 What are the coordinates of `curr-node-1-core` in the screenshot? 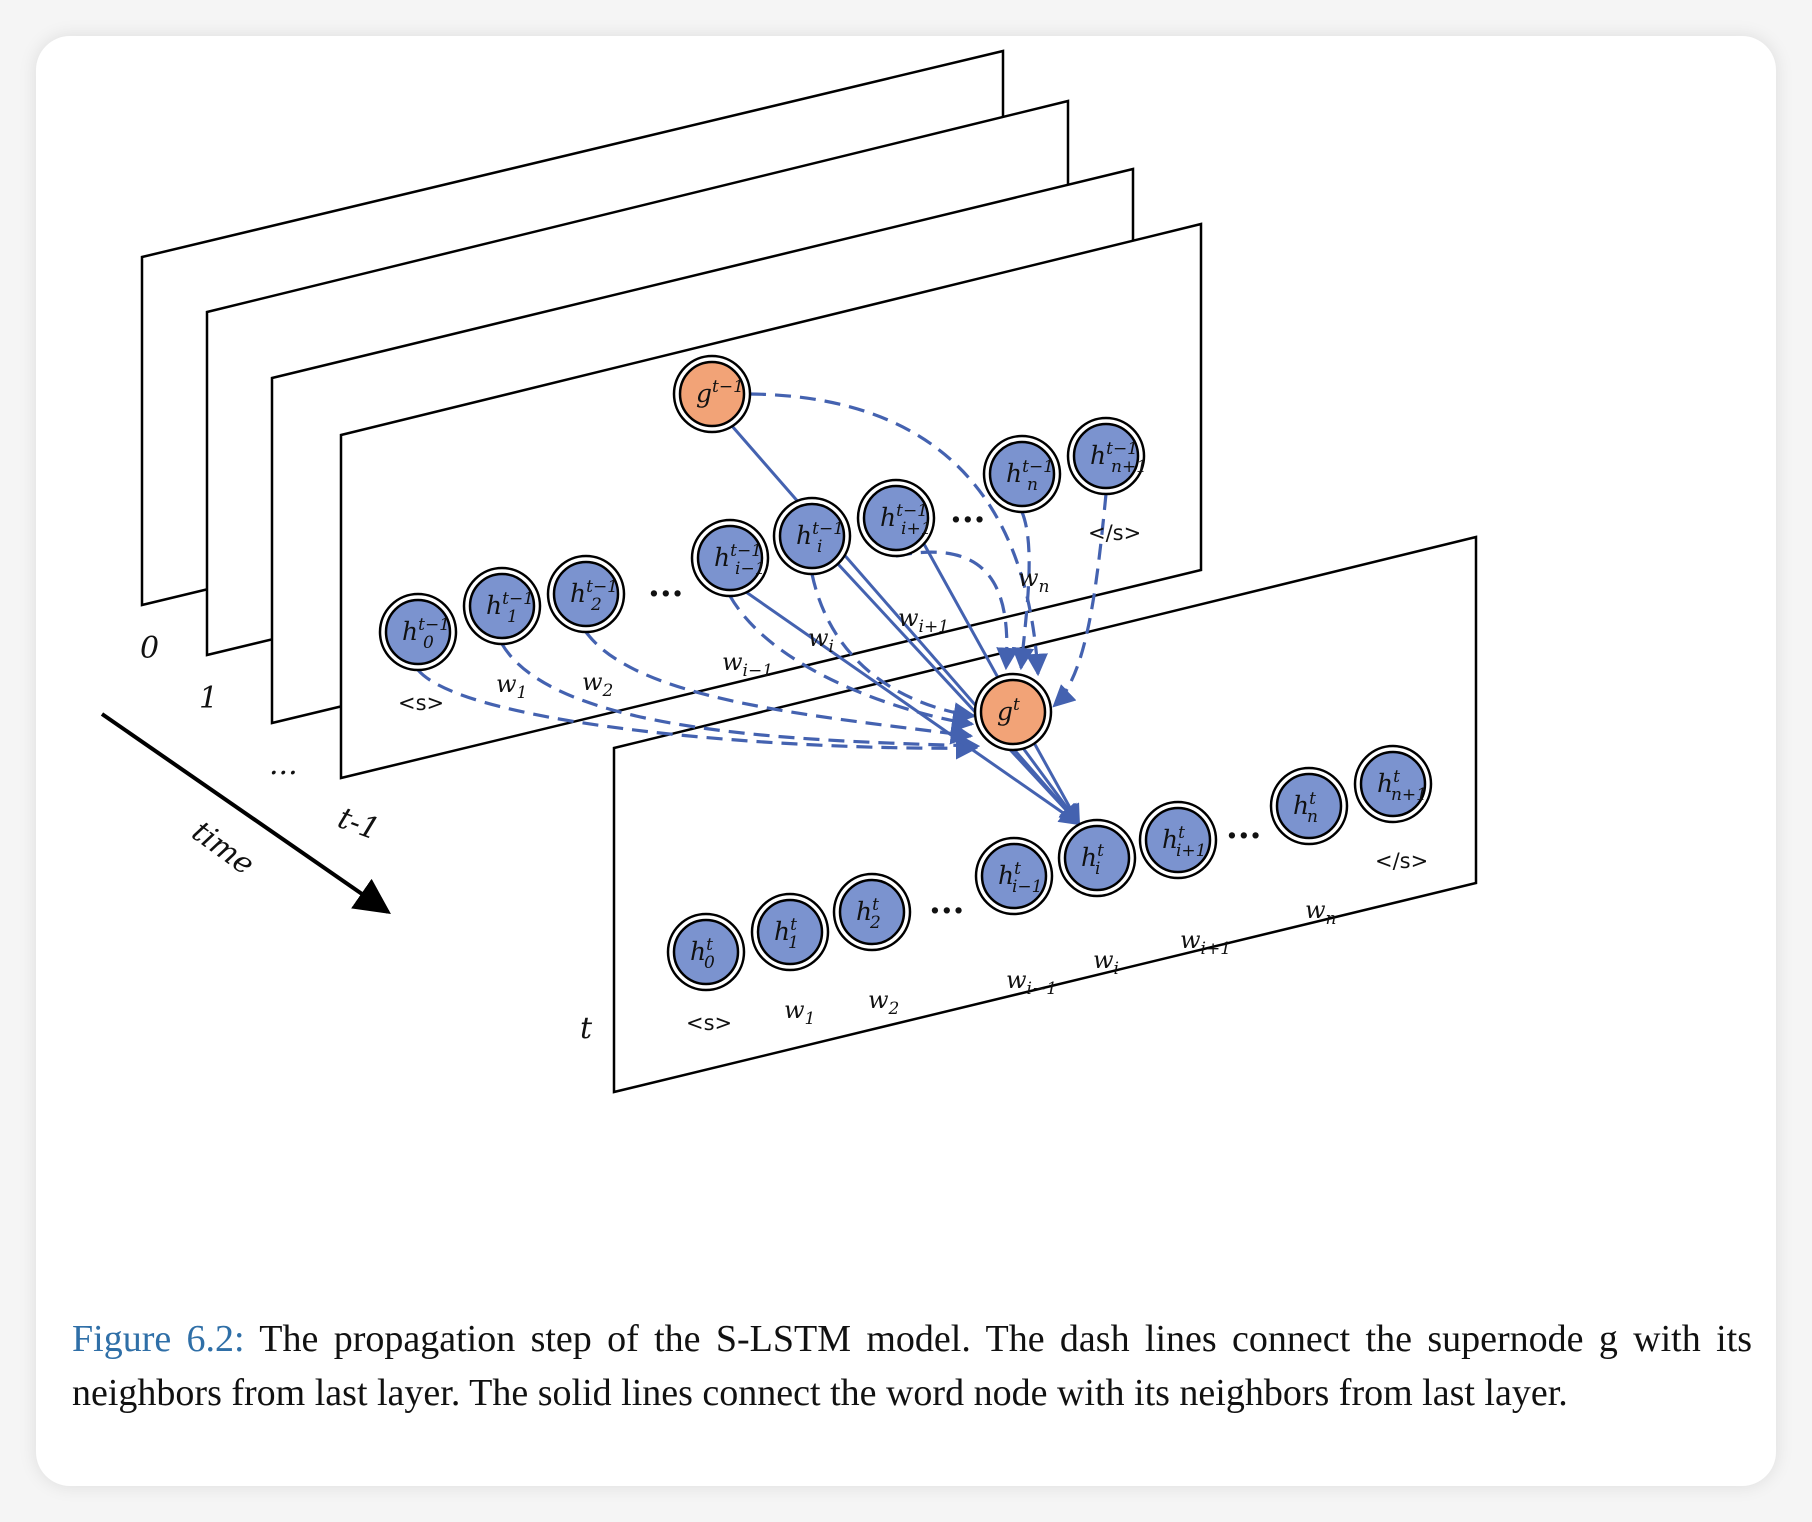 It's located at (790, 932).